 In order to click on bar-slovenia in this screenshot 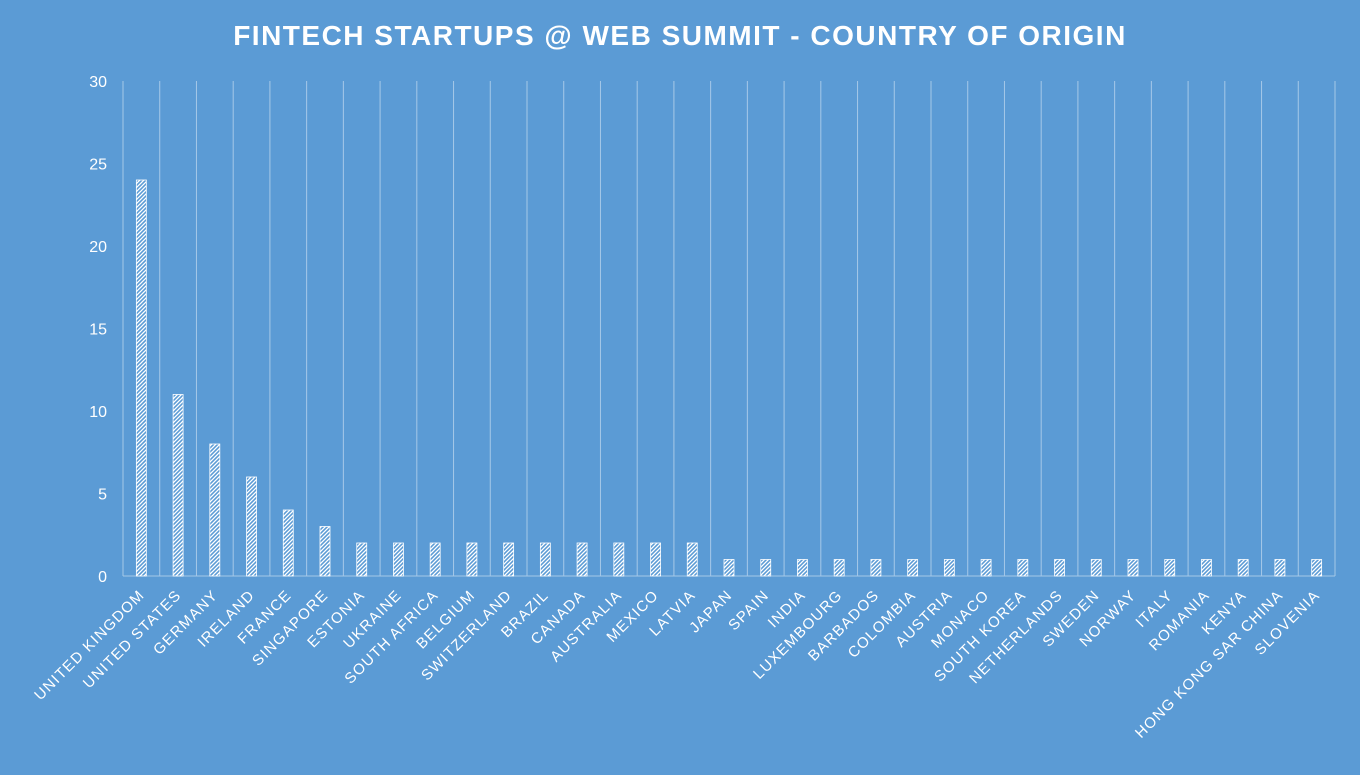, I will do `click(1317, 568)`.